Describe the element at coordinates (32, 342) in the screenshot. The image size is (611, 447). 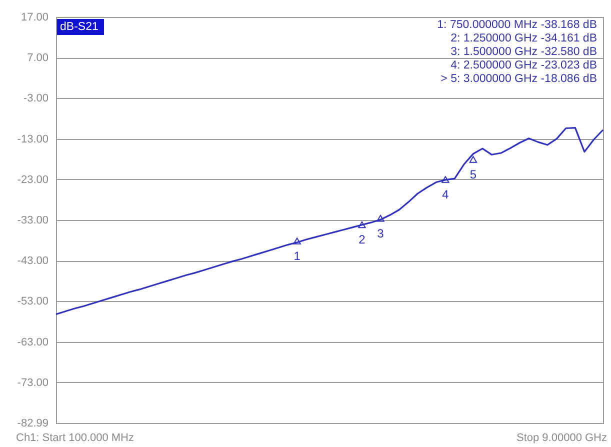
I see `y-tick-label: -63.00` at that location.